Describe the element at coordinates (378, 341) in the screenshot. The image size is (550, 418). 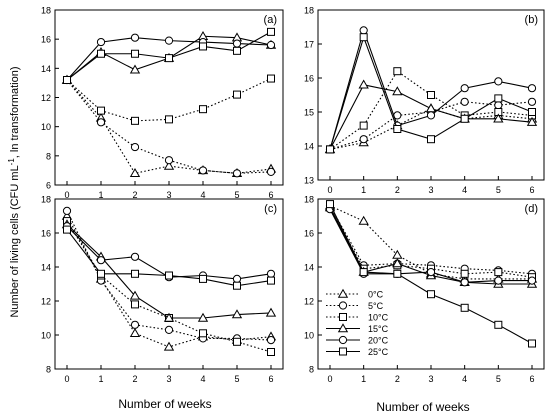
I see `legend-label: 20°C` at that location.